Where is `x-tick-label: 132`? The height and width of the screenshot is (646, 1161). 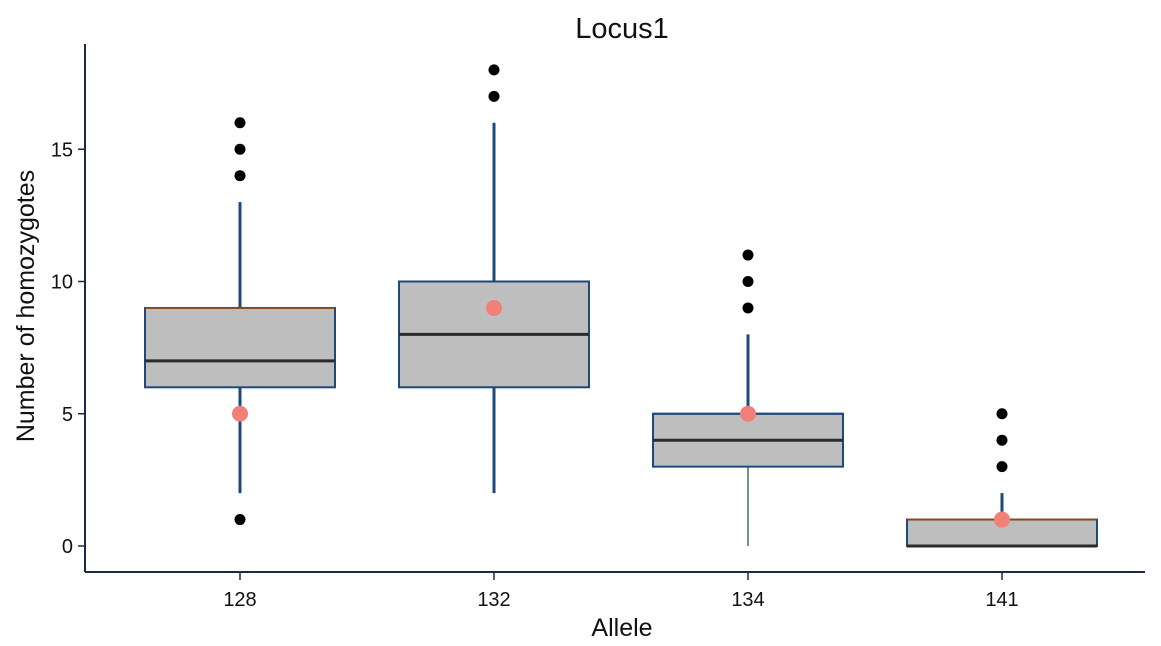 x-tick-label: 132 is located at coordinates (493, 600).